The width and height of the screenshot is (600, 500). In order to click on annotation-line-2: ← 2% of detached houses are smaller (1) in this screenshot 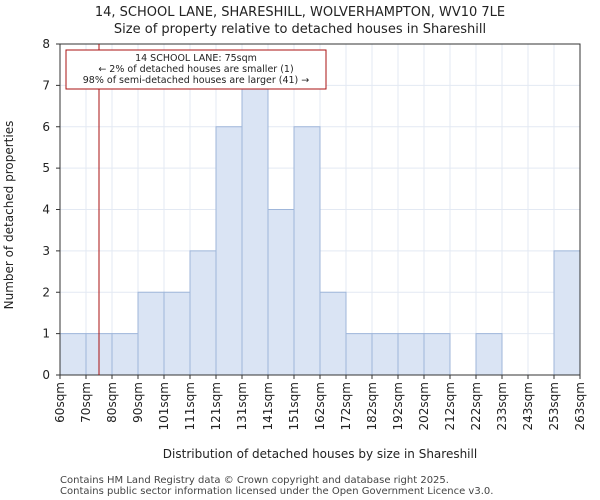, I will do `click(195, 69)`.